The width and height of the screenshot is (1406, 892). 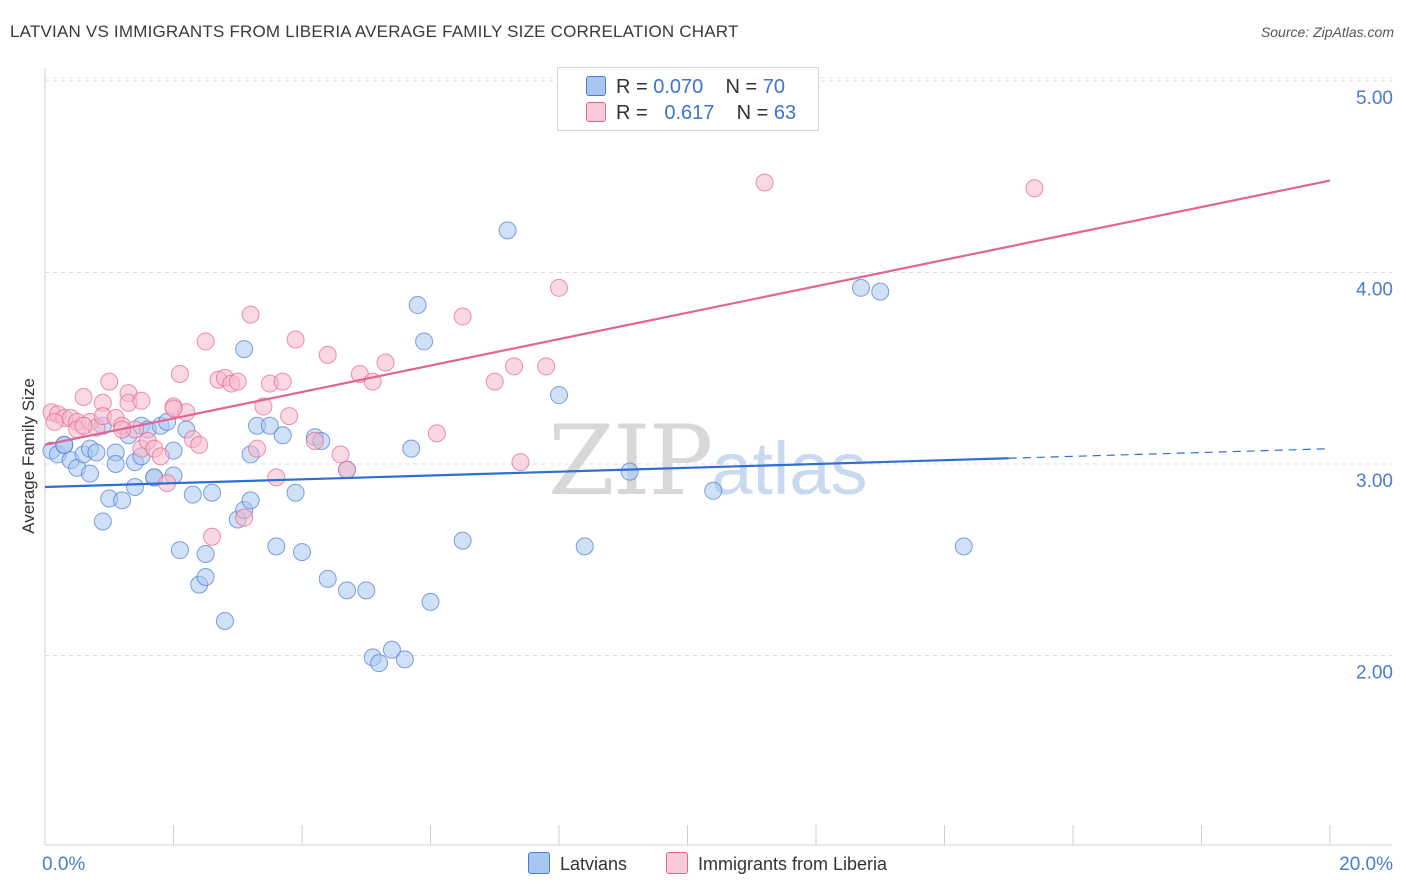 I want to click on legend-item-latvians: Latvians, so click(x=577, y=863).